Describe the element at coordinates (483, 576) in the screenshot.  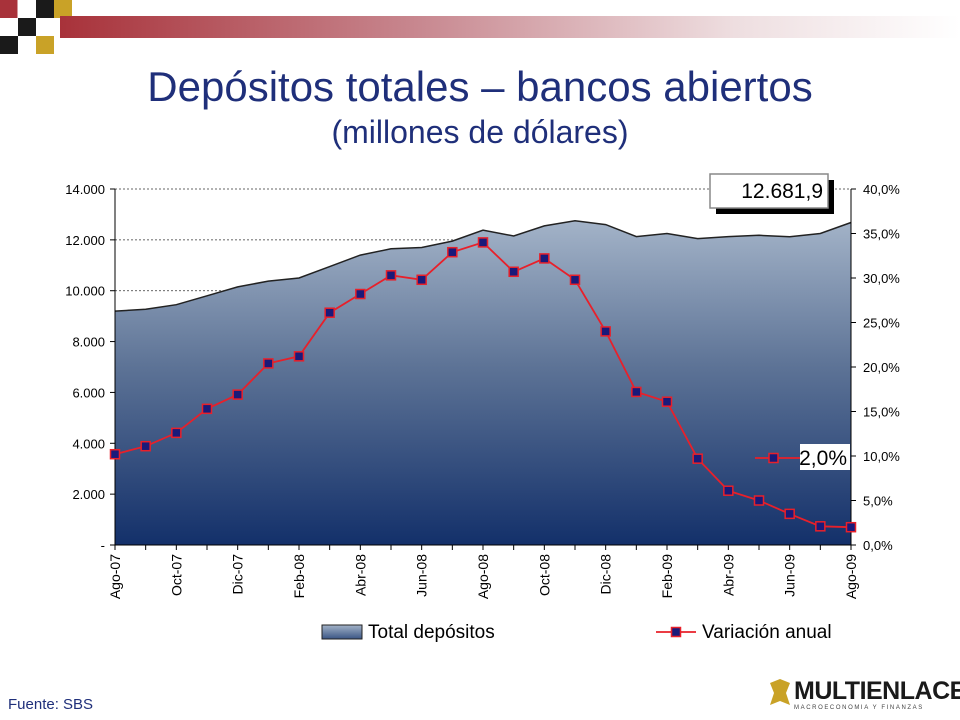
I see `x-tick-label: Ago-08` at that location.